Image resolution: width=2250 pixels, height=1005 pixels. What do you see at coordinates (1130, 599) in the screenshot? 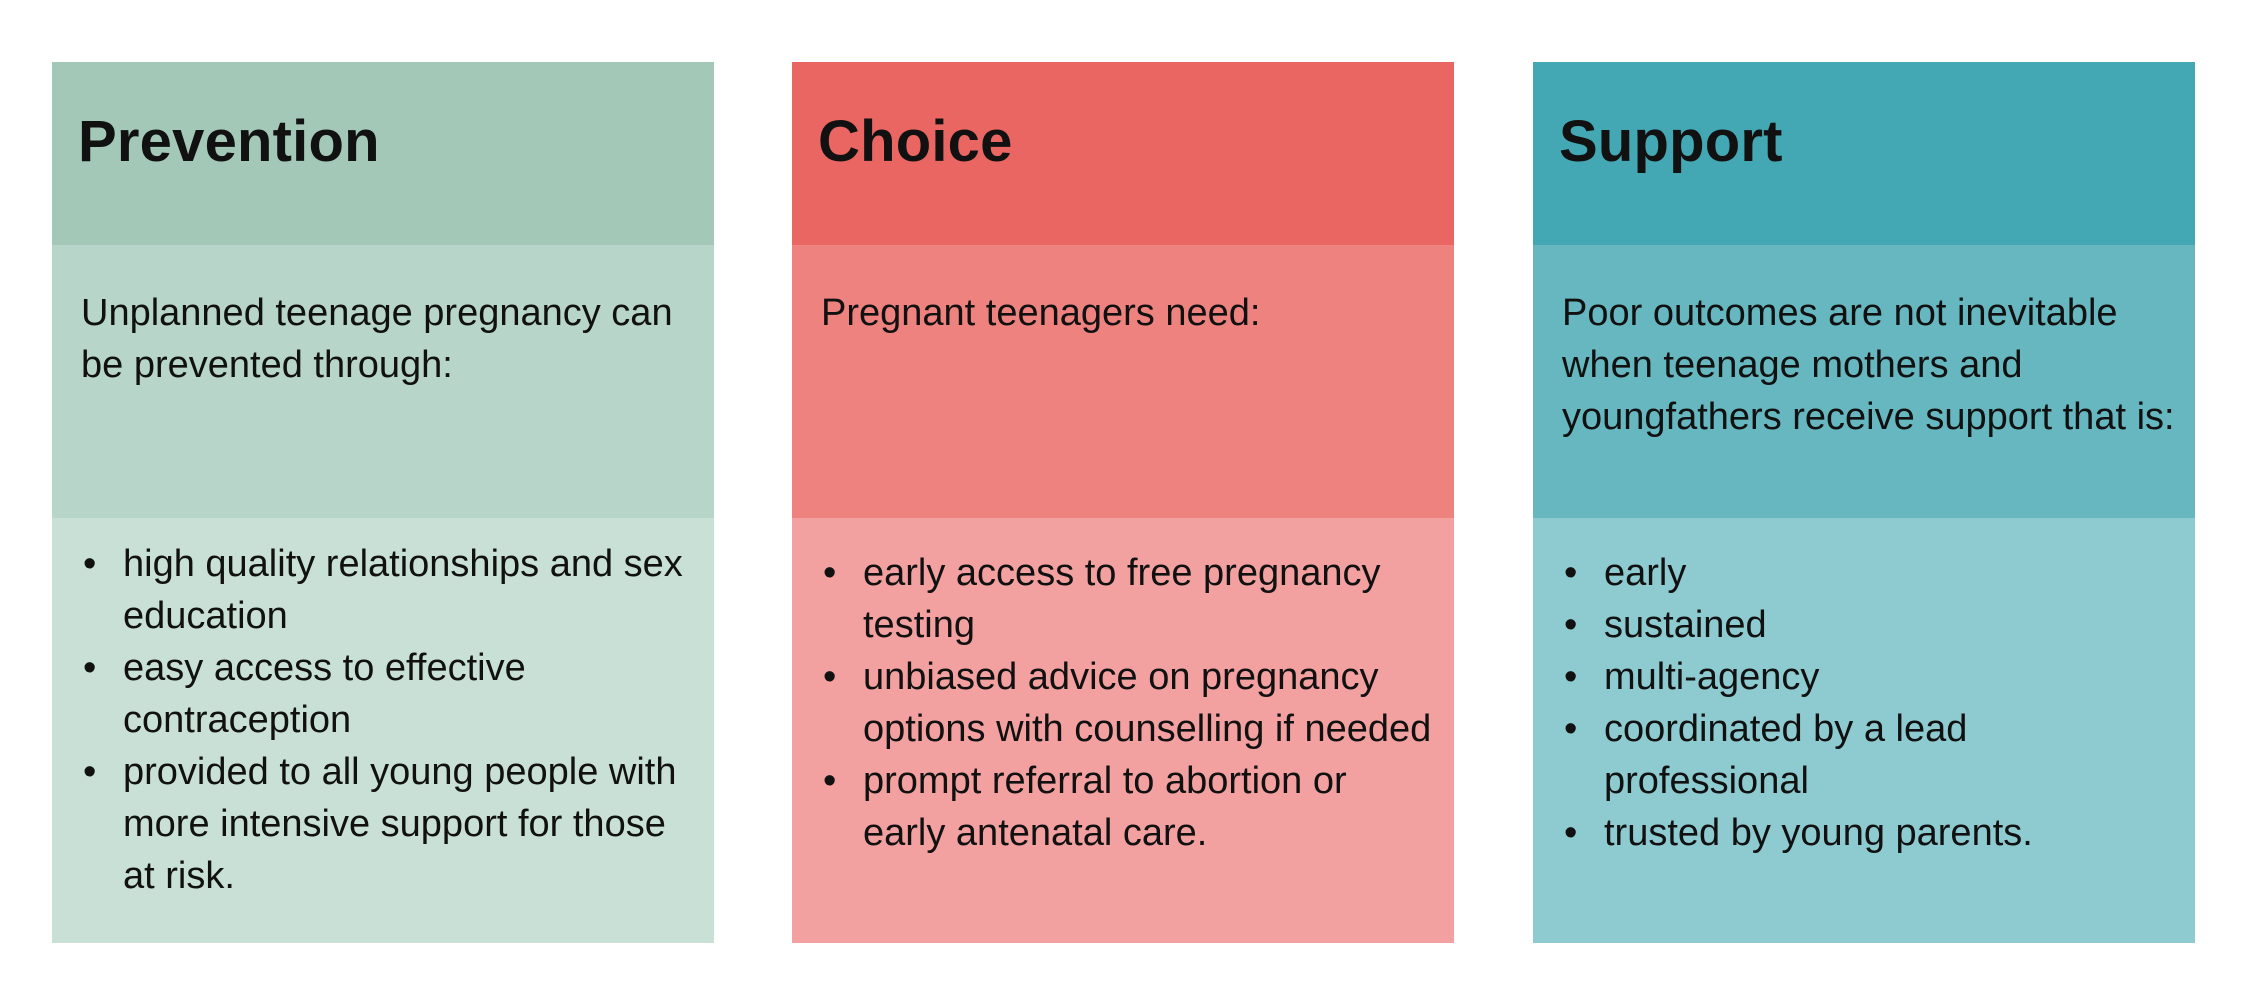
I see `bullet-item: early access to free pregnancy testing` at bounding box center [1130, 599].